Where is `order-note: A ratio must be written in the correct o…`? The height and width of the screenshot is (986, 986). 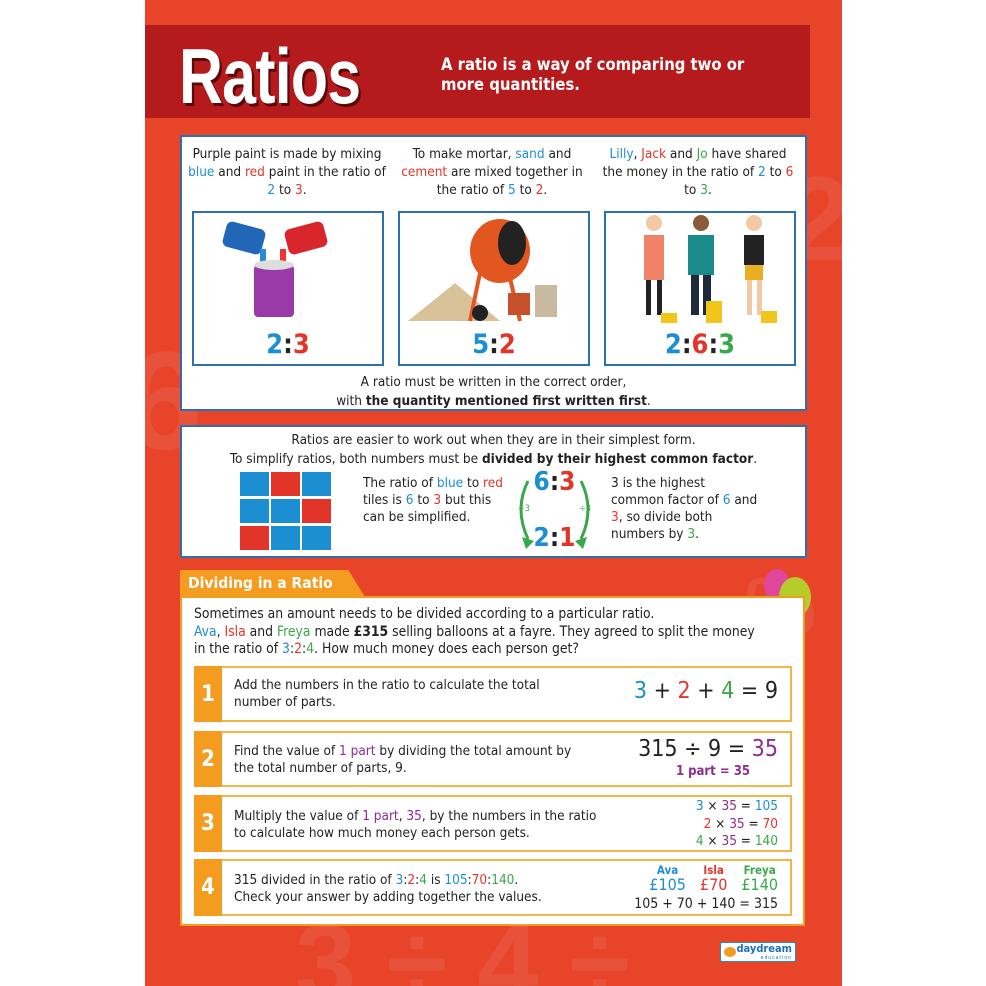
order-note: A ratio must be written in the correct o… is located at coordinates (493, 392).